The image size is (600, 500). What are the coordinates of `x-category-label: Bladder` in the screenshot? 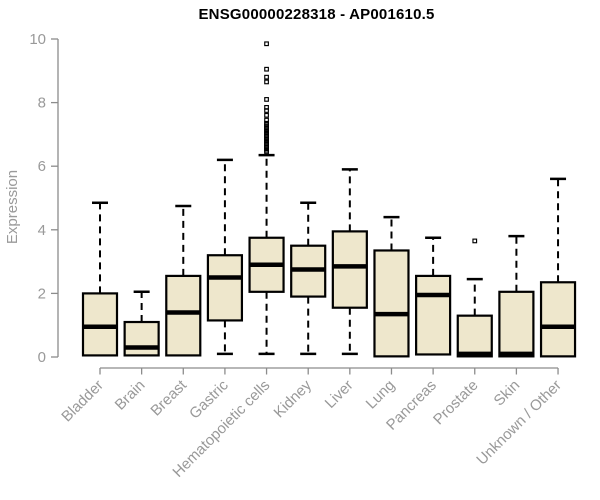 It's located at (82, 401).